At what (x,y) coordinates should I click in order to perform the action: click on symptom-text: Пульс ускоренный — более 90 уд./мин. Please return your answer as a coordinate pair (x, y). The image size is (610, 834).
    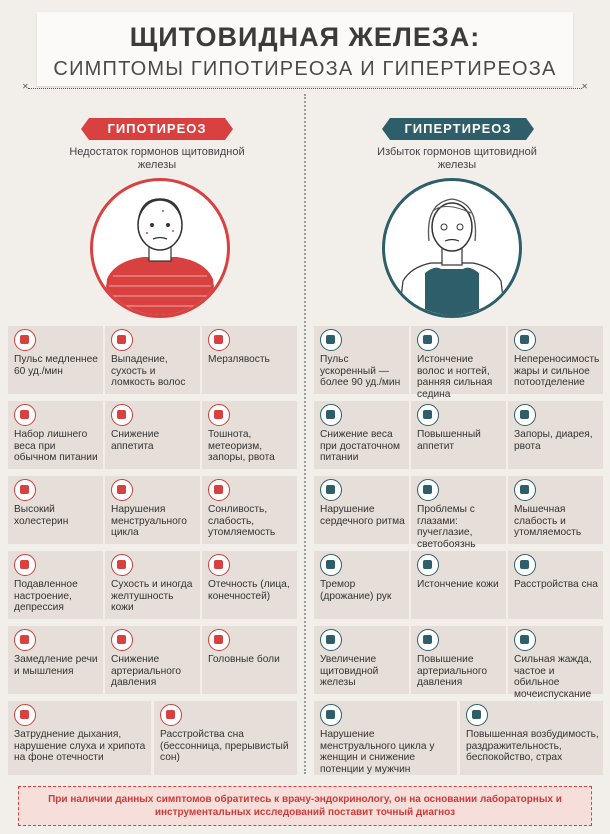
    Looking at the image, I should click on (360, 371).